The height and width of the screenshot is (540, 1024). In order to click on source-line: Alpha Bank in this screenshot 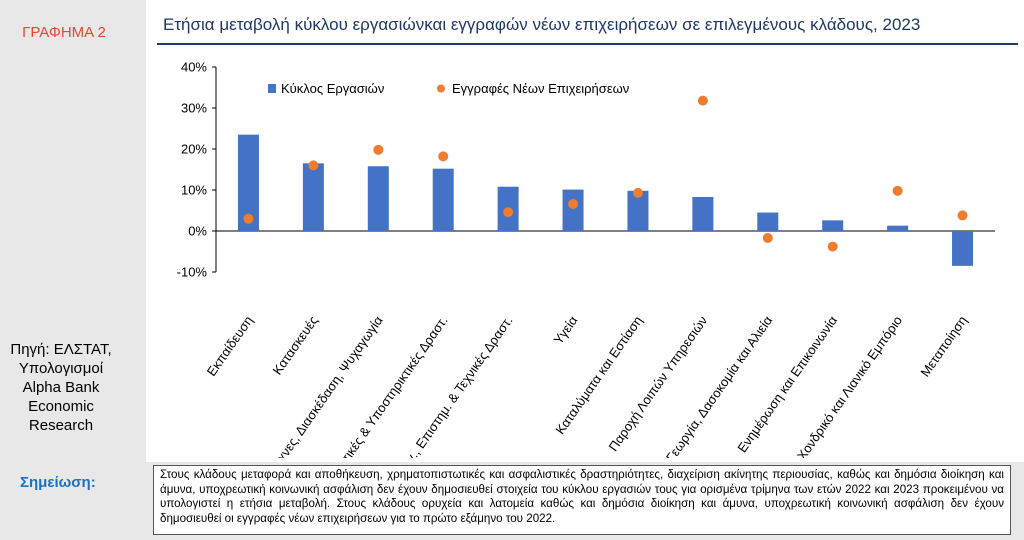, I will do `click(61, 387)`.